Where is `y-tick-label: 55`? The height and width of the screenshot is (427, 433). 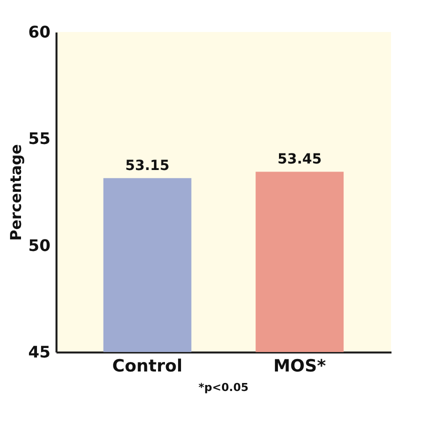
y-tick-label: 55 is located at coordinates (39, 138).